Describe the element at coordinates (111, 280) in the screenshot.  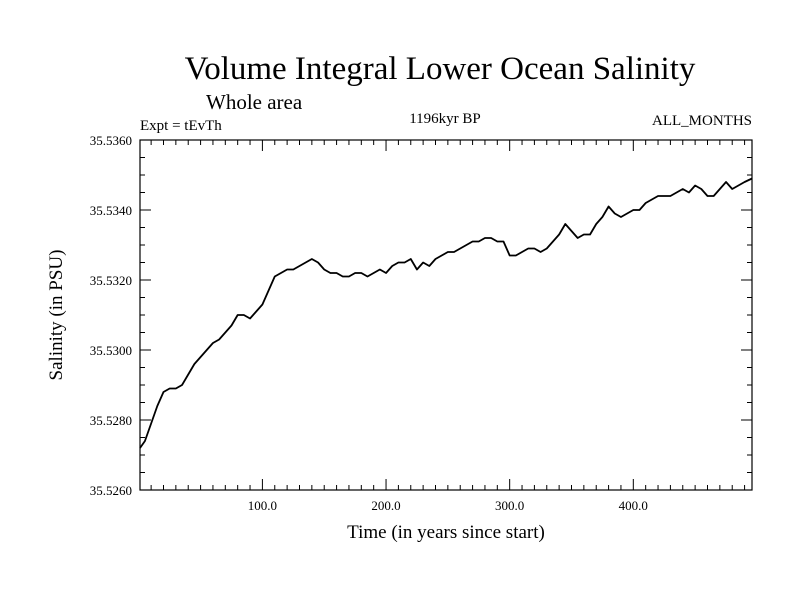
I see `y-tick-label: 35.5320` at that location.